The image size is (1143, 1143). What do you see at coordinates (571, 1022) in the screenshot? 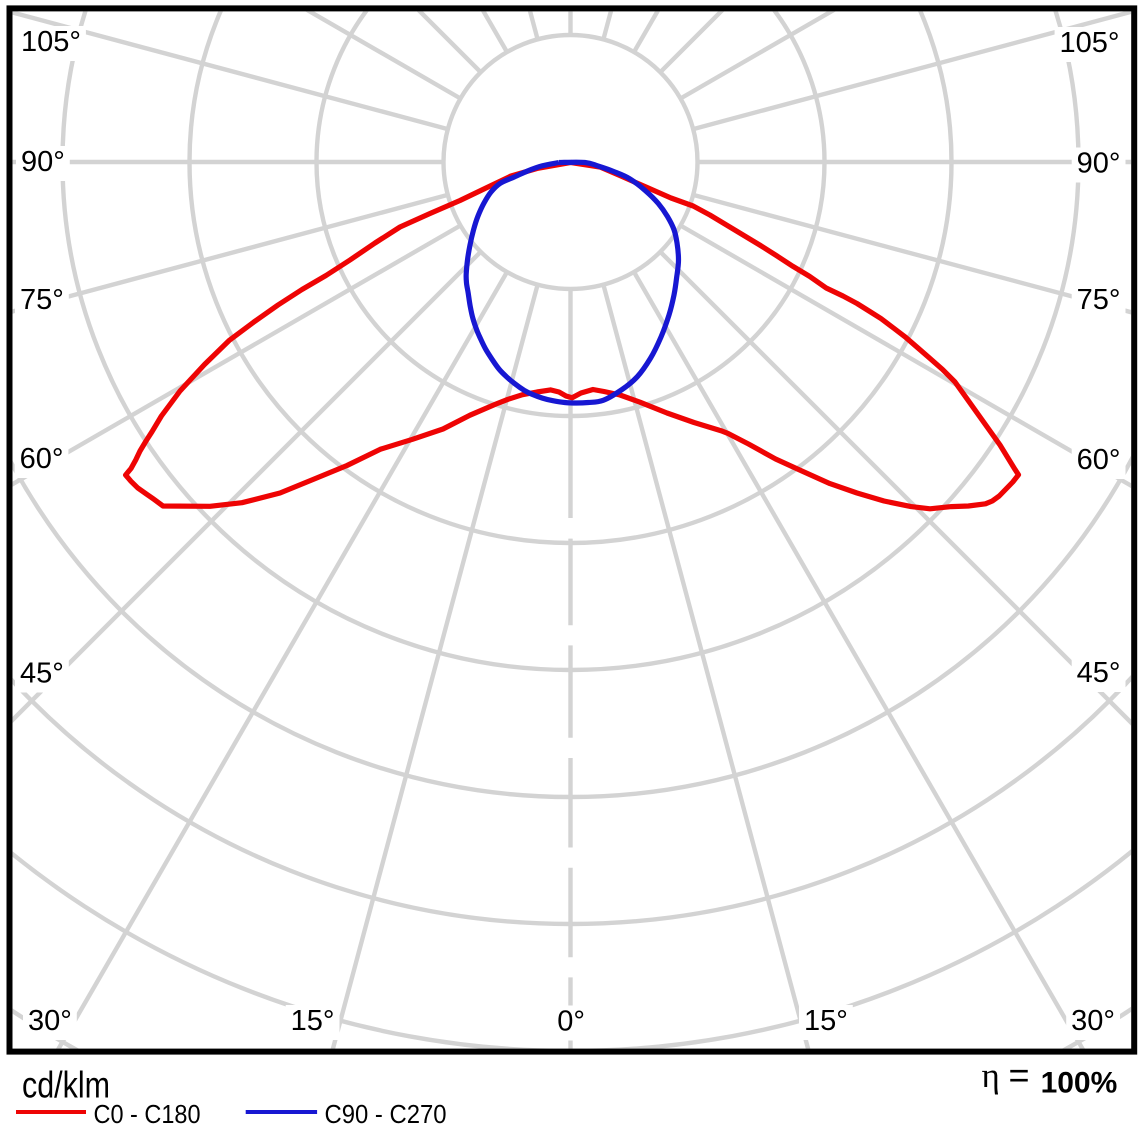
I see `svg-text: 0°` at bounding box center [571, 1022].